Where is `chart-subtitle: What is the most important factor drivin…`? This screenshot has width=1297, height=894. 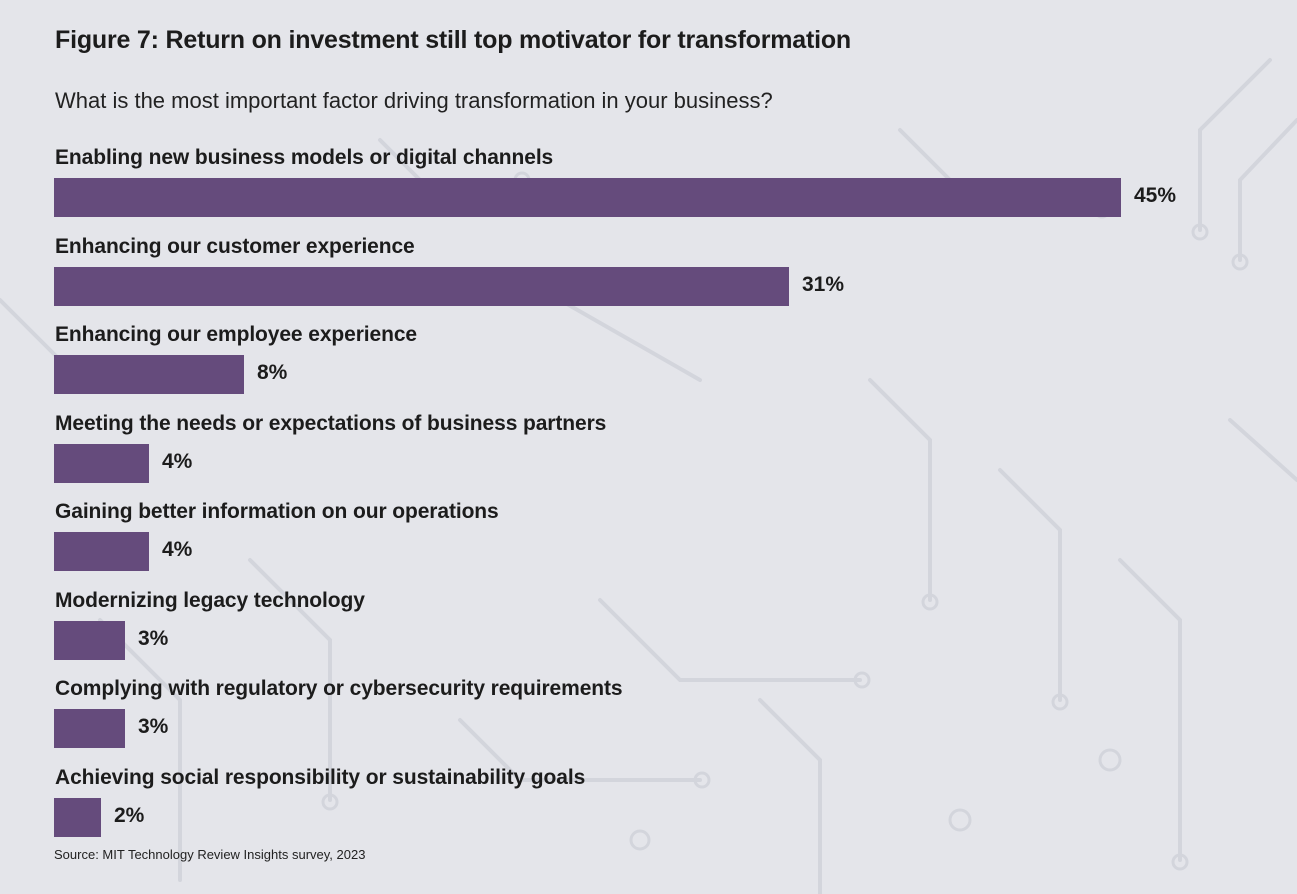 chart-subtitle: What is the most important factor drivin… is located at coordinates (414, 100).